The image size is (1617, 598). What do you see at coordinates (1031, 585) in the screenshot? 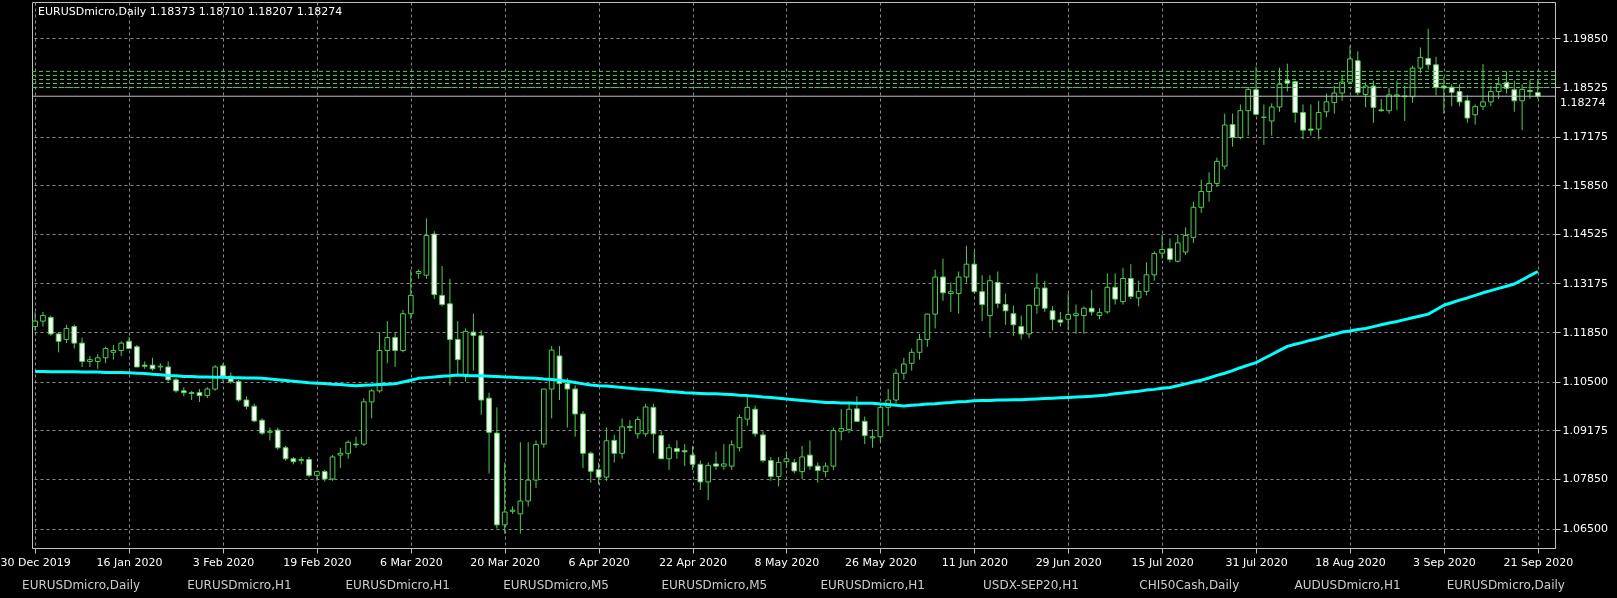
I see `text: USDX-SEP20,H1` at bounding box center [1031, 585].